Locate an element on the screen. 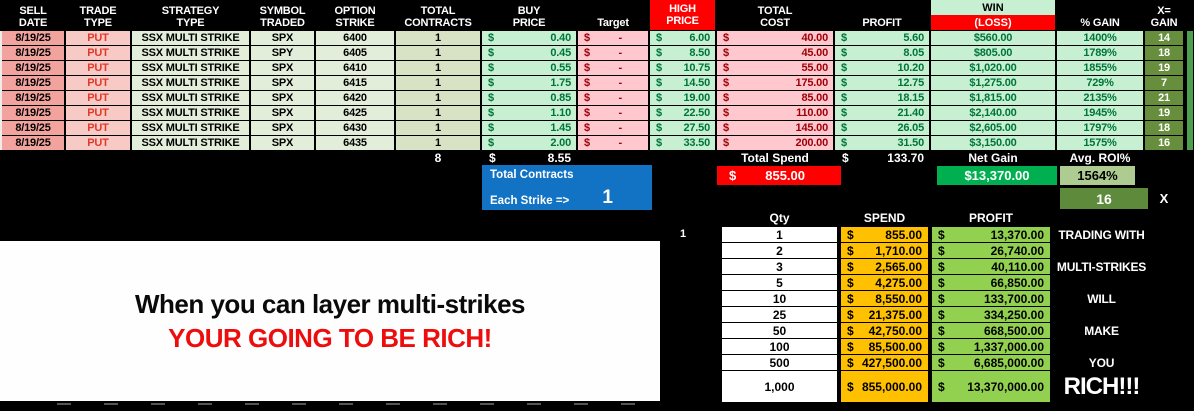 Image resolution: width=1194 pixels, height=411 pixels. scale-spend-cell: $85,500.00 is located at coordinates (884, 346).